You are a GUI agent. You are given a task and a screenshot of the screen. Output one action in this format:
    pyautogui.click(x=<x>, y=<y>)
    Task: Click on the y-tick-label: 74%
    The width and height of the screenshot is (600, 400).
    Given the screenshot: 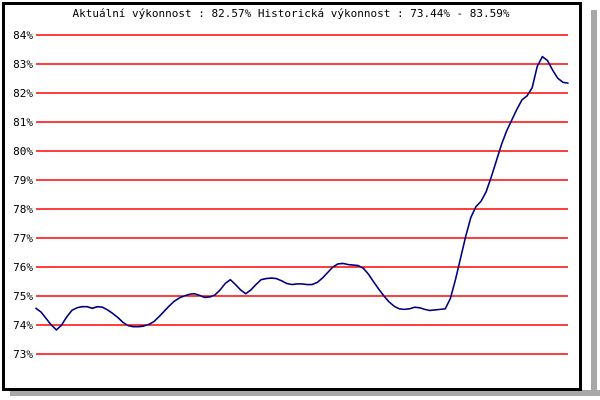 What is the action you would take?
    pyautogui.click(x=23, y=325)
    